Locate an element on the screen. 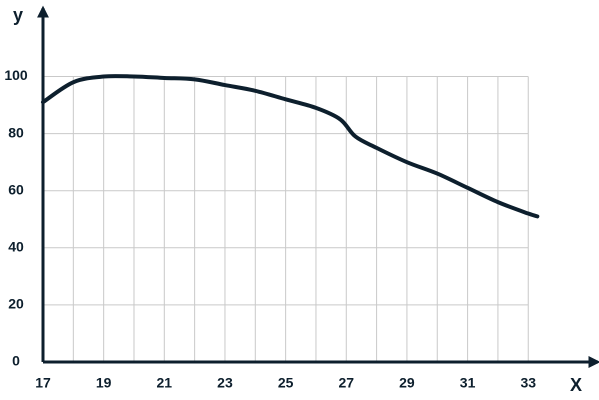 The height and width of the screenshot is (400, 599). y-tick-label: 100 is located at coordinates (16, 75).